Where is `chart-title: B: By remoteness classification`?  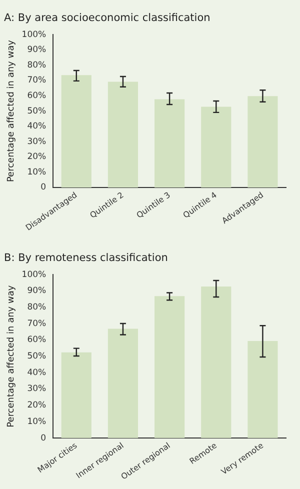 chart-title: B: By remoteness classification is located at coordinates (86, 258).